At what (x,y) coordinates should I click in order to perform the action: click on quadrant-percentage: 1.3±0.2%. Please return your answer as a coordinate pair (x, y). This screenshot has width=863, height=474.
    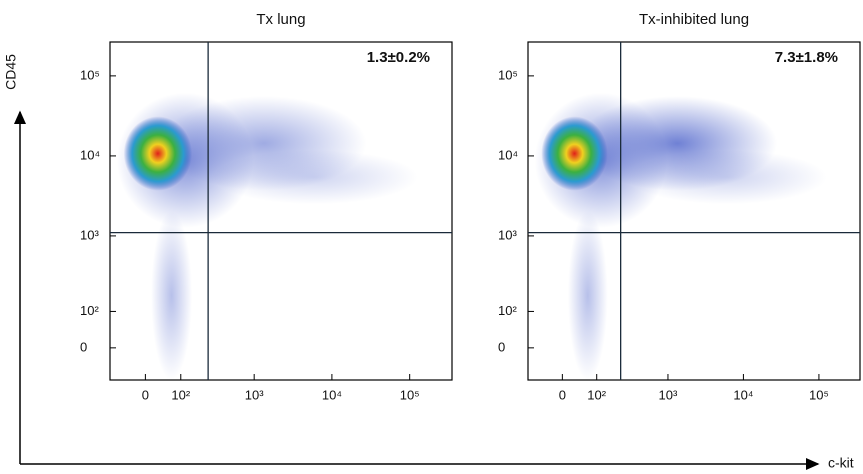
    Looking at the image, I should click on (398, 57).